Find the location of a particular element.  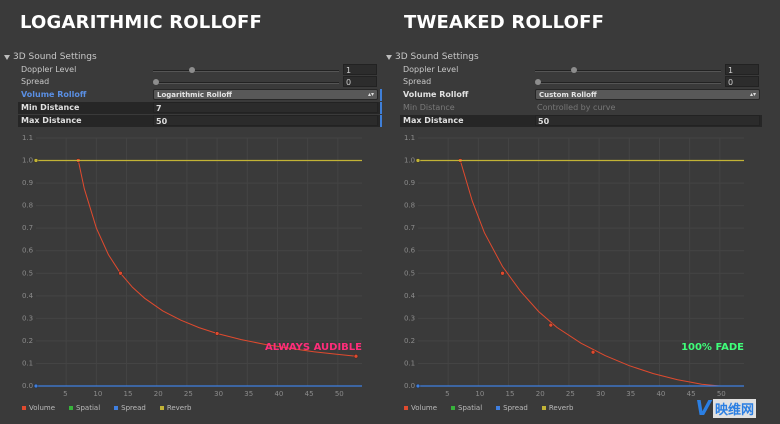

spread-row: Spread 0 is located at coordinates (199, 82).